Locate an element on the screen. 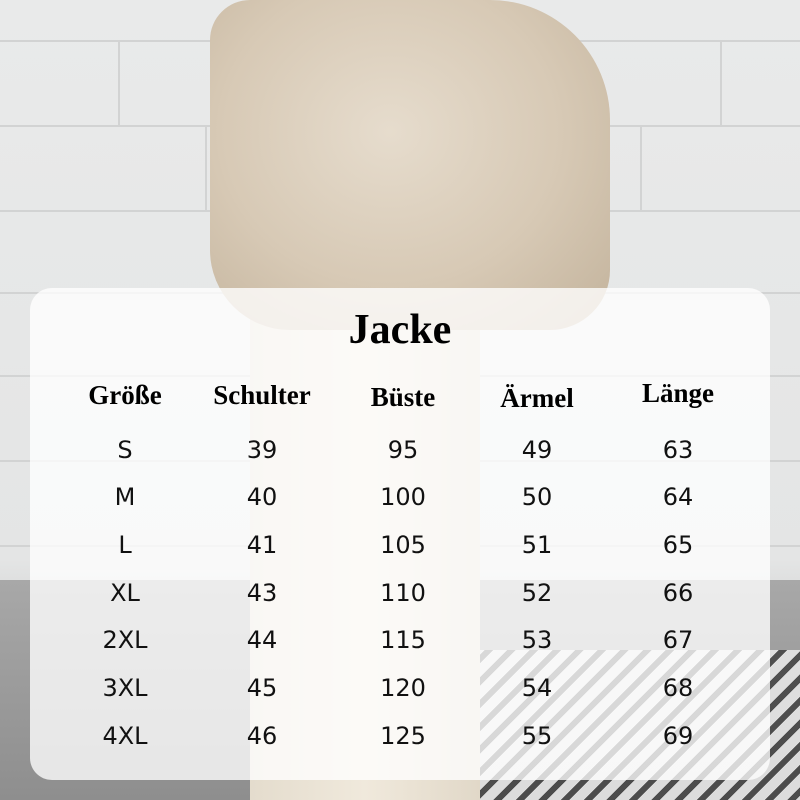  size-label: 3XL is located at coordinates (125, 688).